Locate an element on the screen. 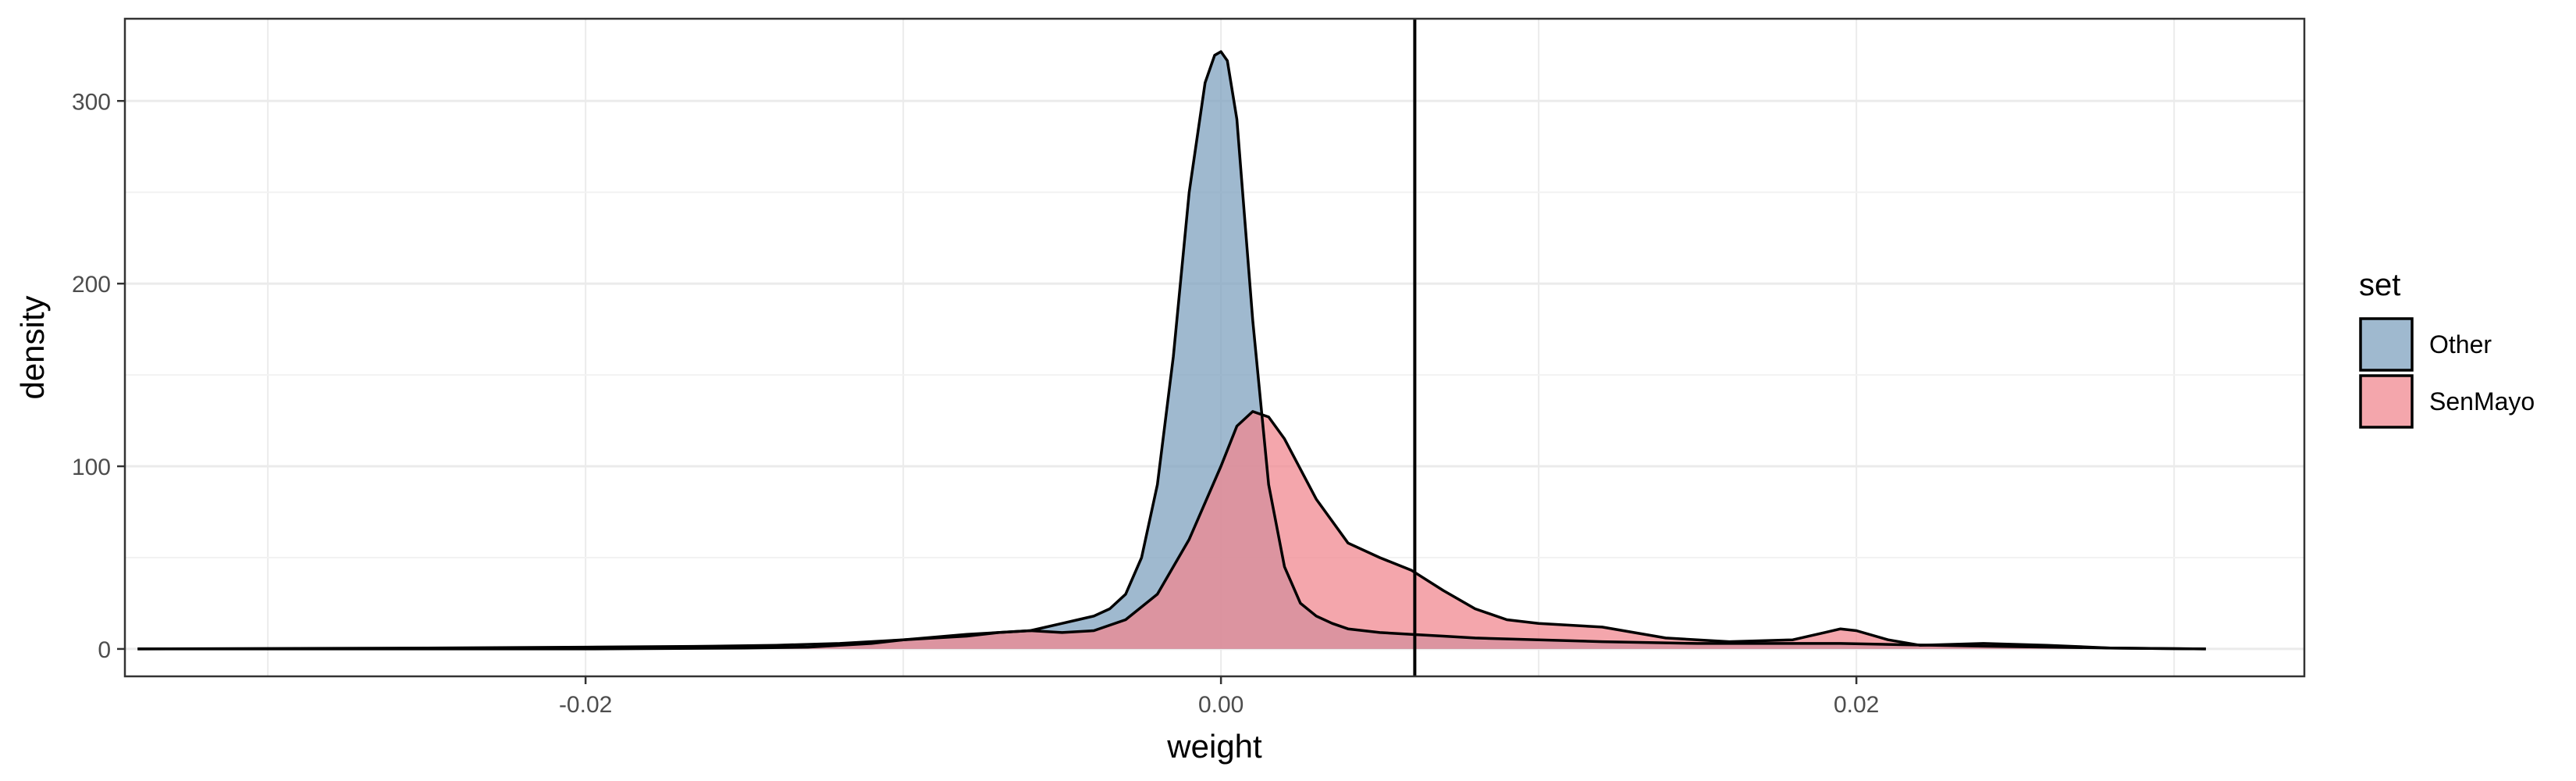 The image size is (2576, 781). x-axis-ticks: -0.02 0.00 0.02 is located at coordinates (1219, 697).